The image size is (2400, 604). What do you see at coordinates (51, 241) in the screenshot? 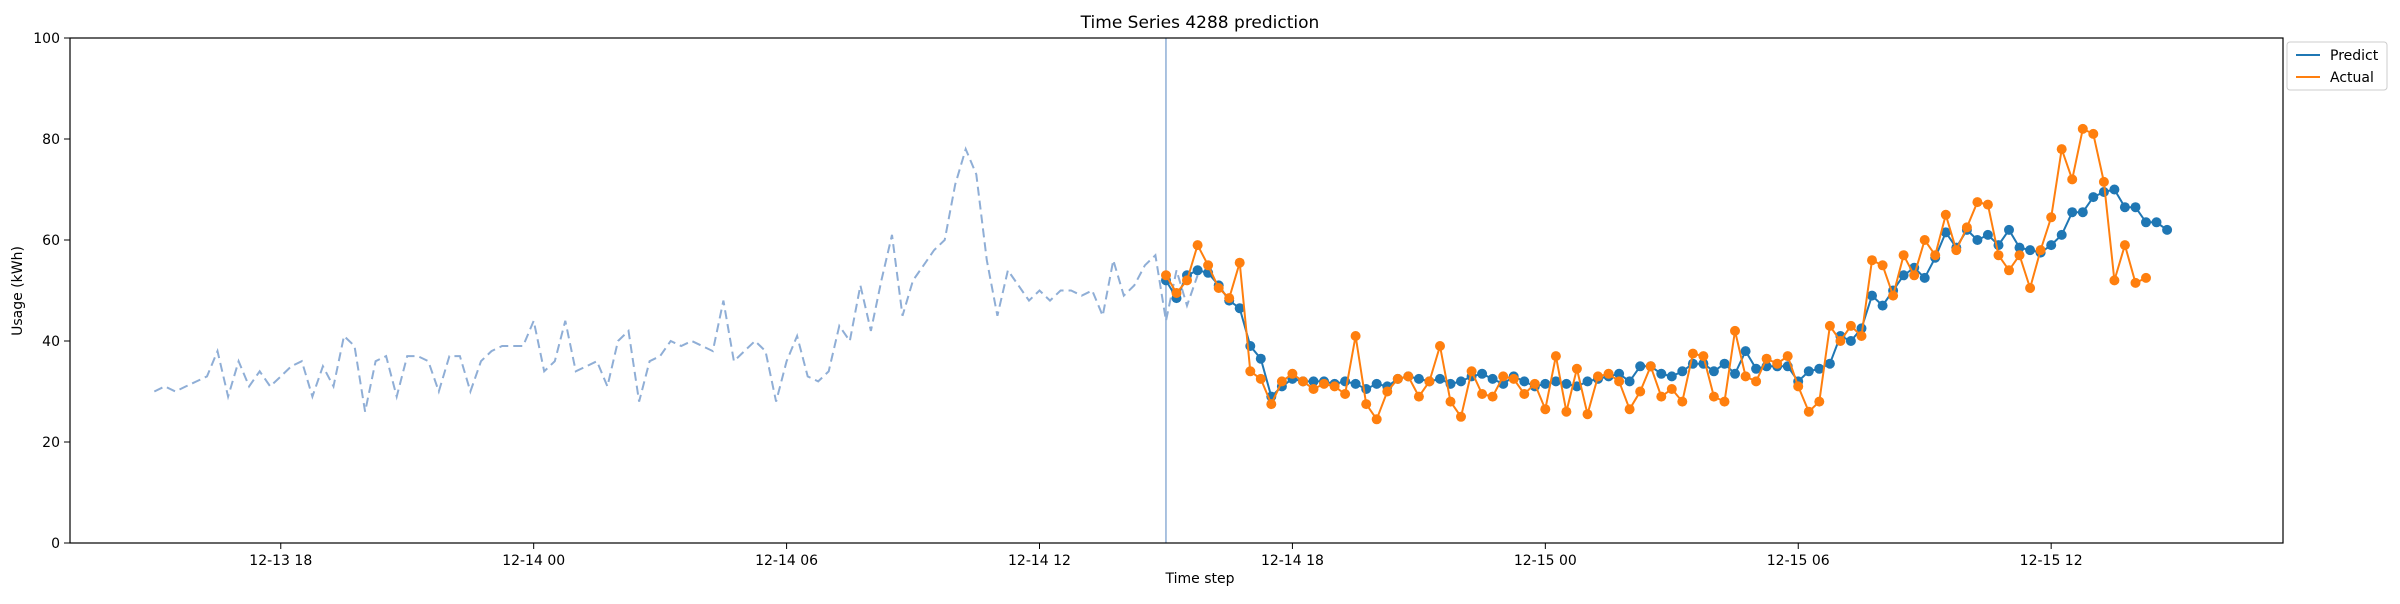
I see `y-tick-label: 60` at bounding box center [51, 241].